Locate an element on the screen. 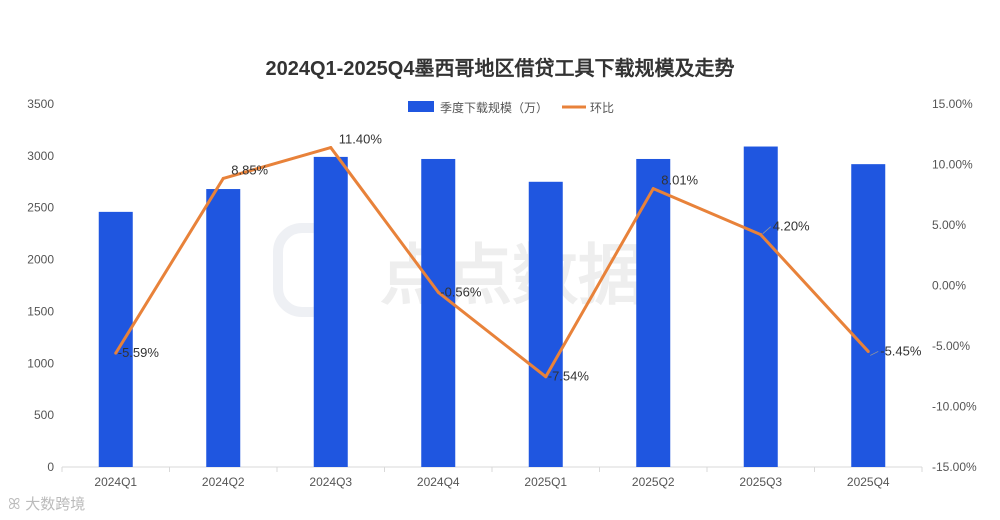 This screenshot has height=520, width=1000. mom-data-label: 4.20% is located at coordinates (791, 226).